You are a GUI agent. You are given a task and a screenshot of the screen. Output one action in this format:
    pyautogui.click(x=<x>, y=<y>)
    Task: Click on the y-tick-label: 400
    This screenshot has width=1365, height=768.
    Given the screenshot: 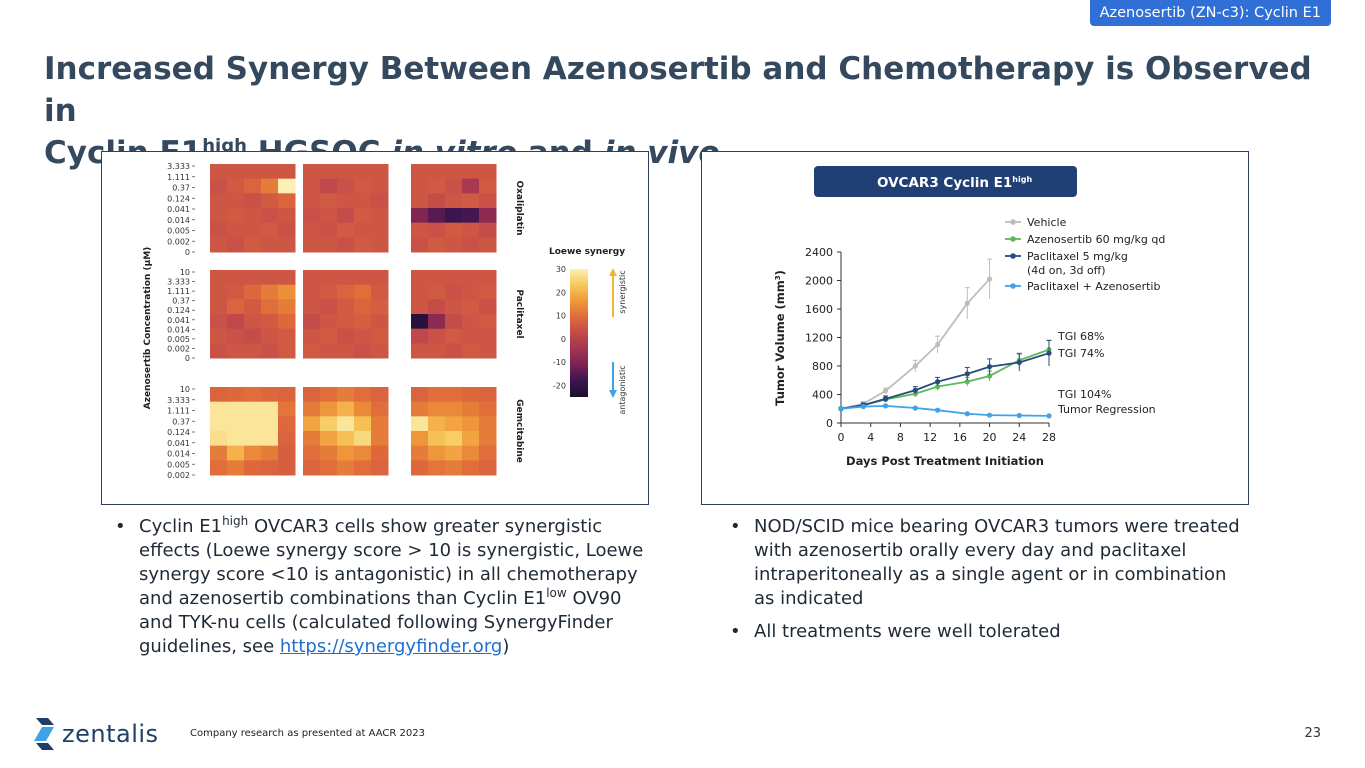 What is the action you would take?
    pyautogui.click(x=822, y=395)
    